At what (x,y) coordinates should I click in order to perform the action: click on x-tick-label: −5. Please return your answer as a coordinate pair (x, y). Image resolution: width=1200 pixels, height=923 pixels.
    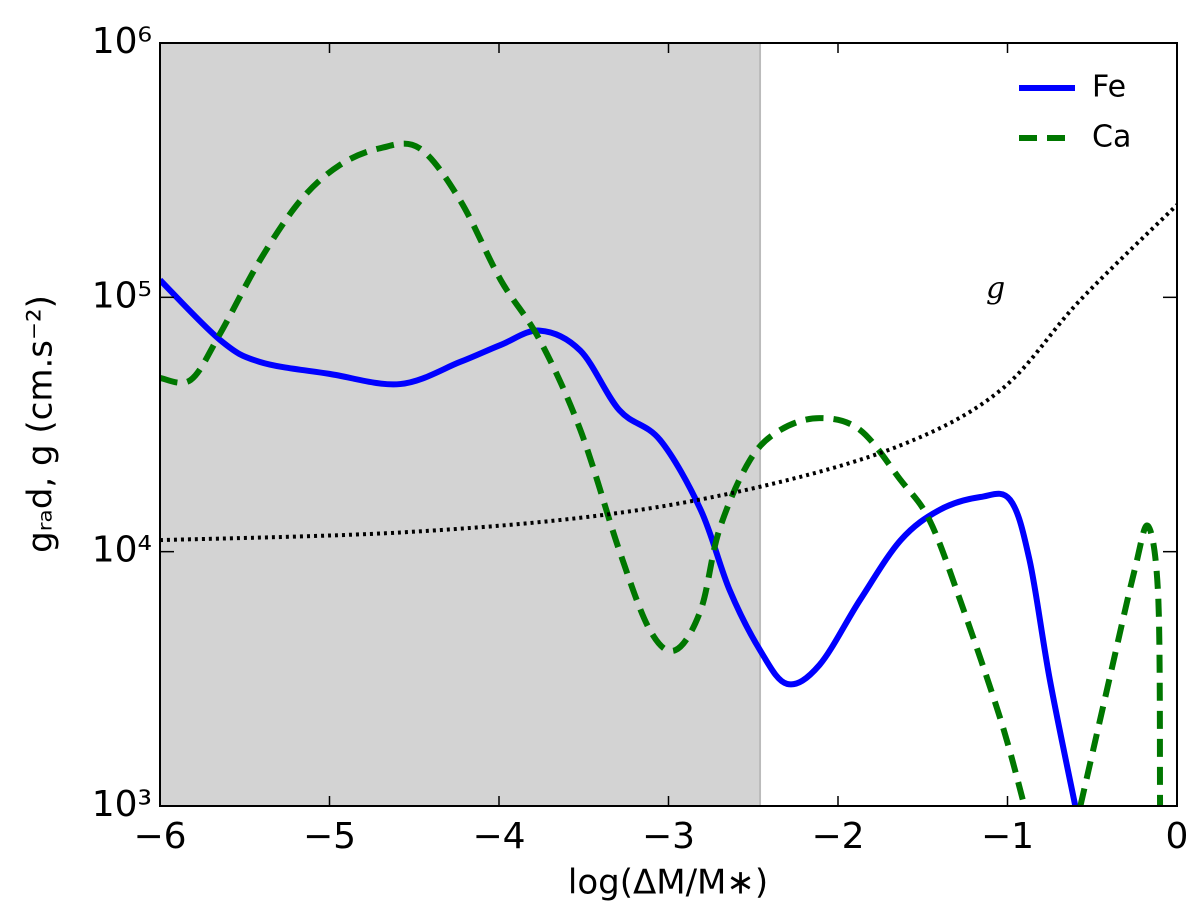
    Looking at the image, I should click on (329, 836).